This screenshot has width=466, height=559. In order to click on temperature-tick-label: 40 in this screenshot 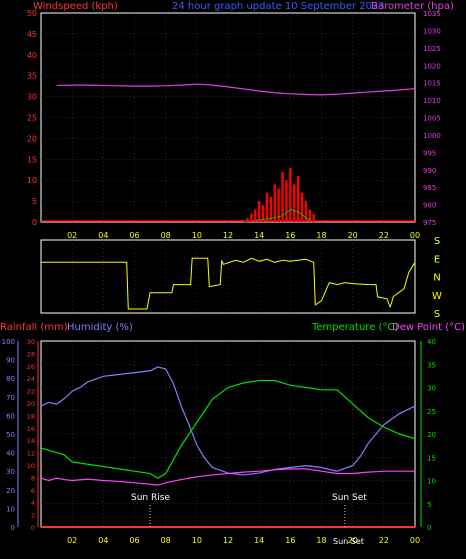, I will do `click(431, 342)`.